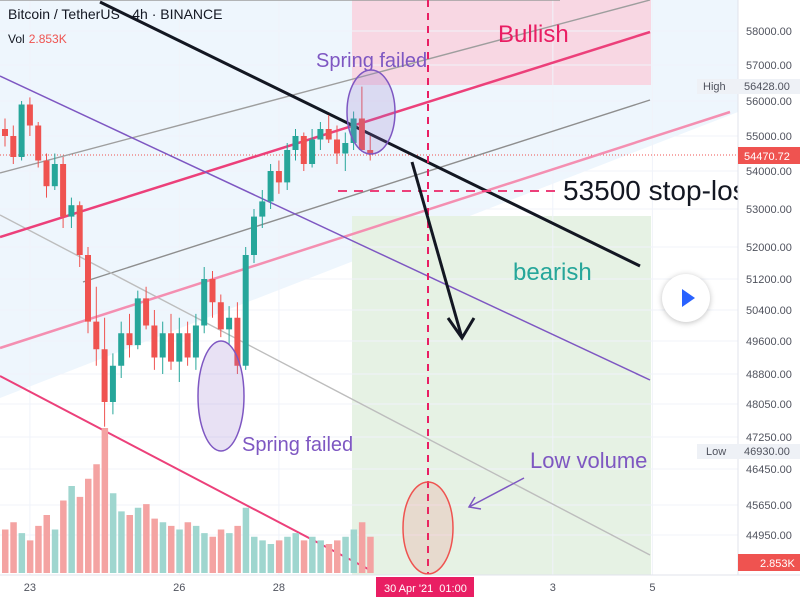  I want to click on price-tick-label: 48050.00, so click(769, 405).